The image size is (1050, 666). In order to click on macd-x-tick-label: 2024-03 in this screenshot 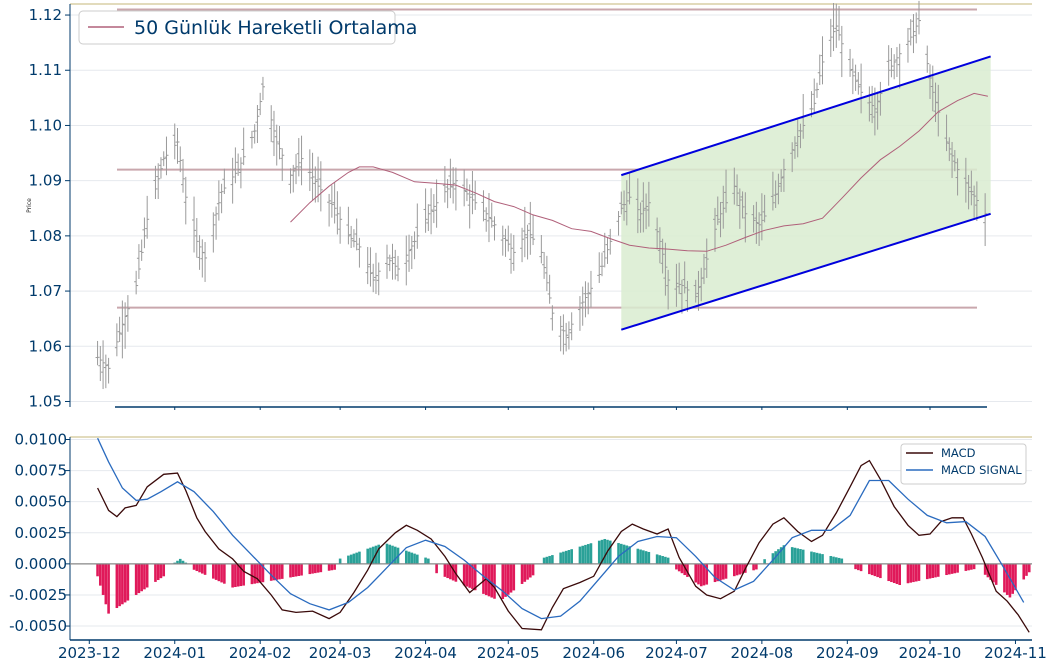, I will do `click(340, 653)`.